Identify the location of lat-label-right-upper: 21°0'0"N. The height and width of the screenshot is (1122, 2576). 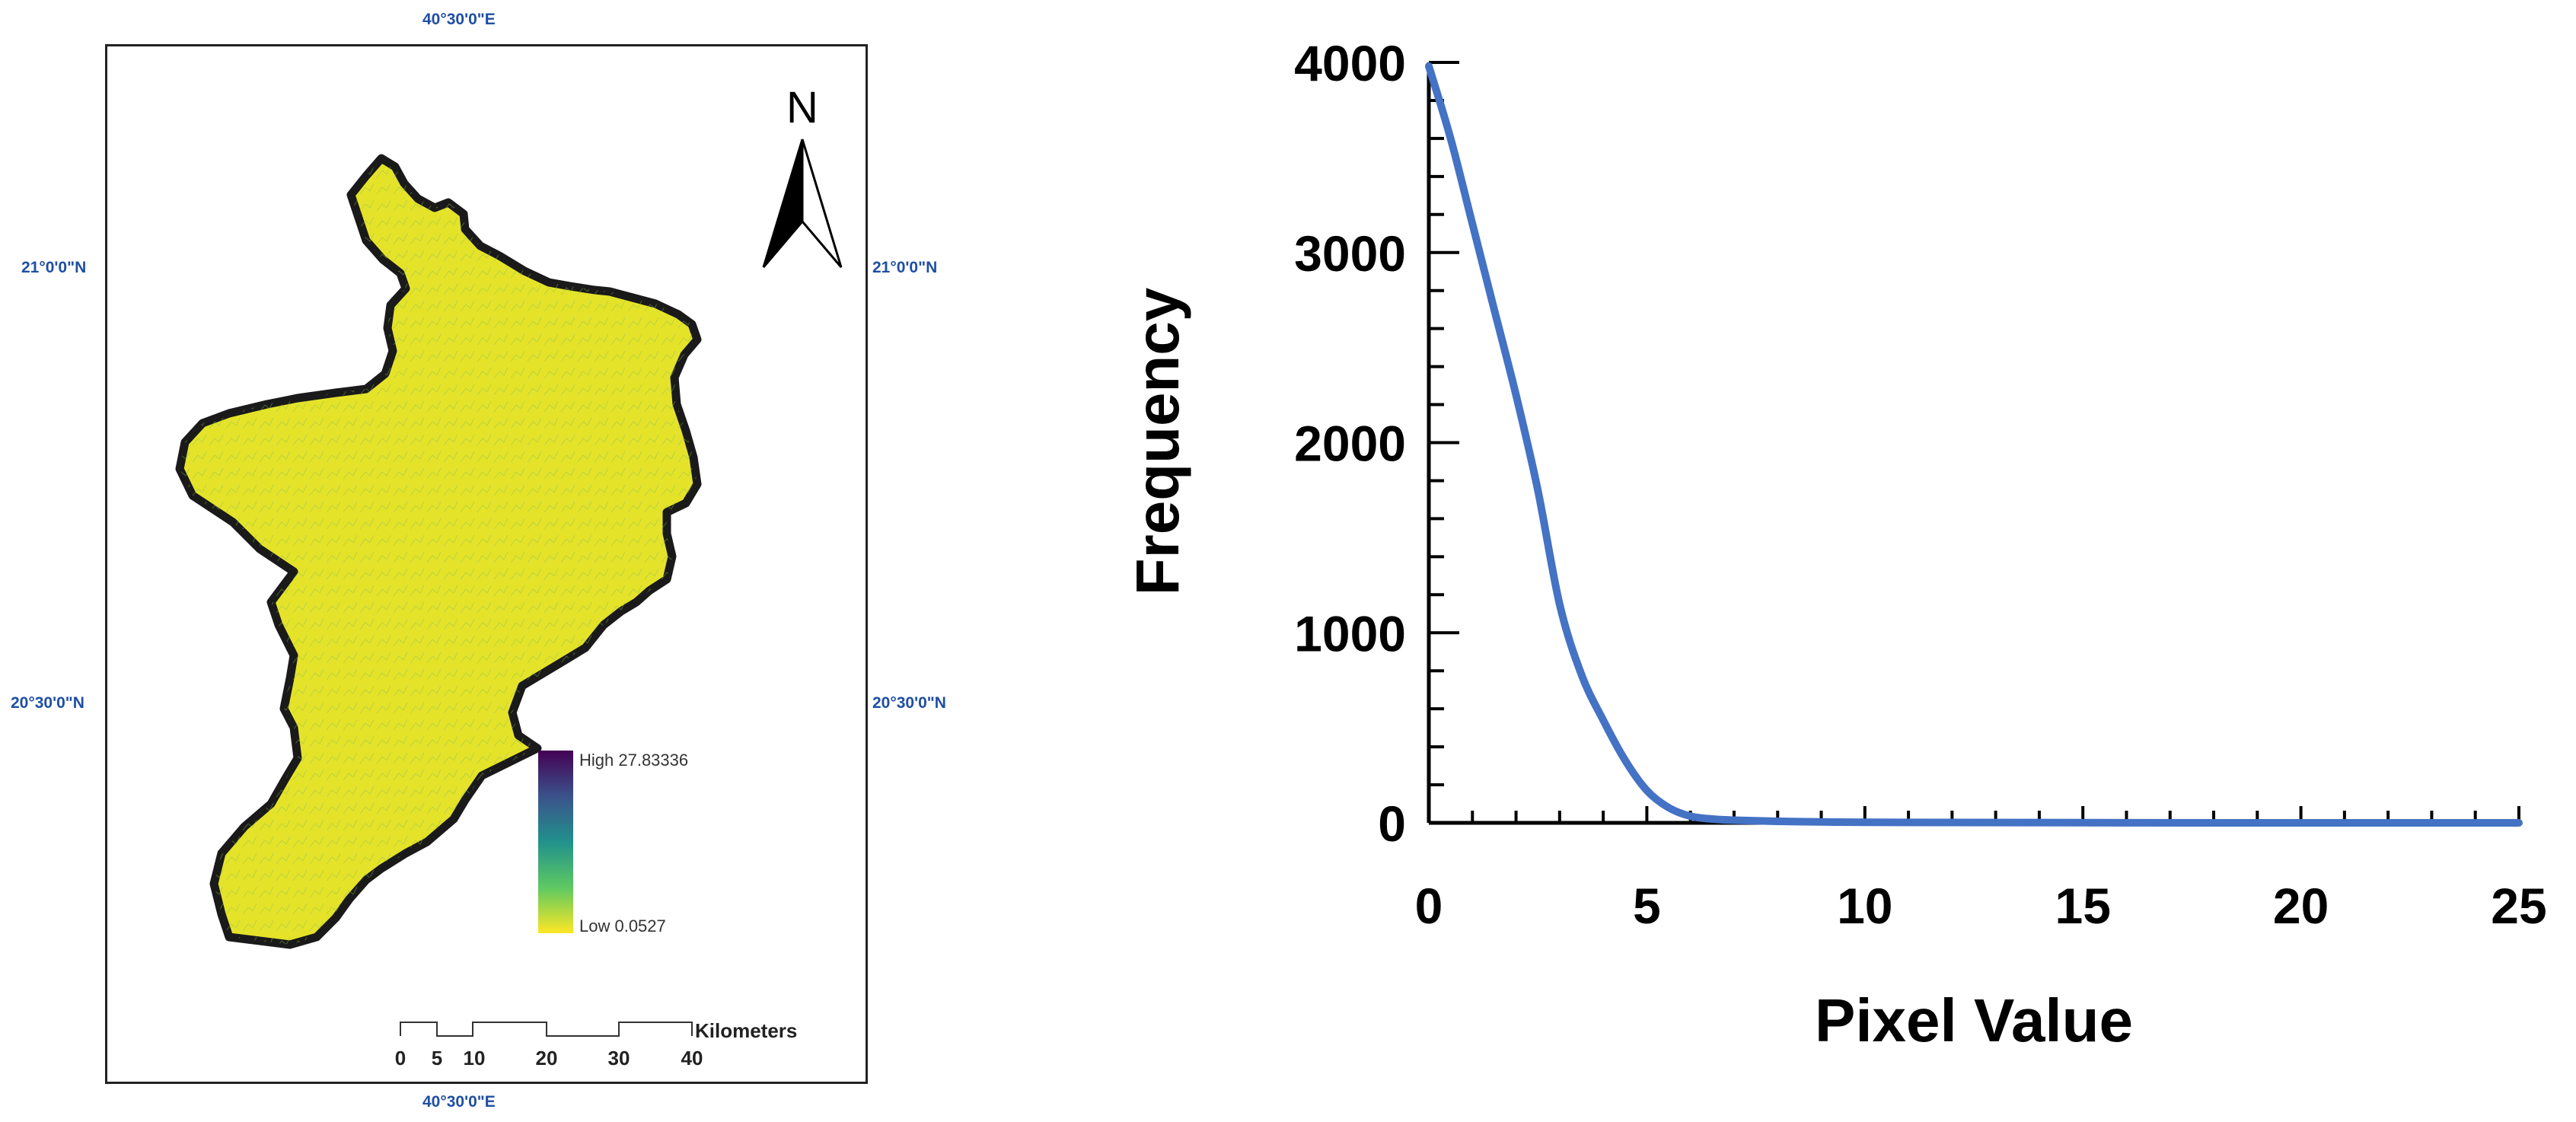
(905, 267).